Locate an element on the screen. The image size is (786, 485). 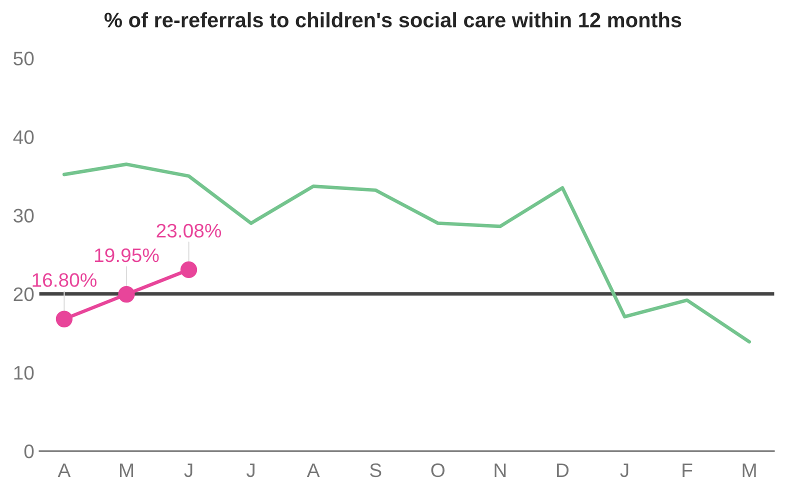
y-tick-label: 10 is located at coordinates (24, 373).